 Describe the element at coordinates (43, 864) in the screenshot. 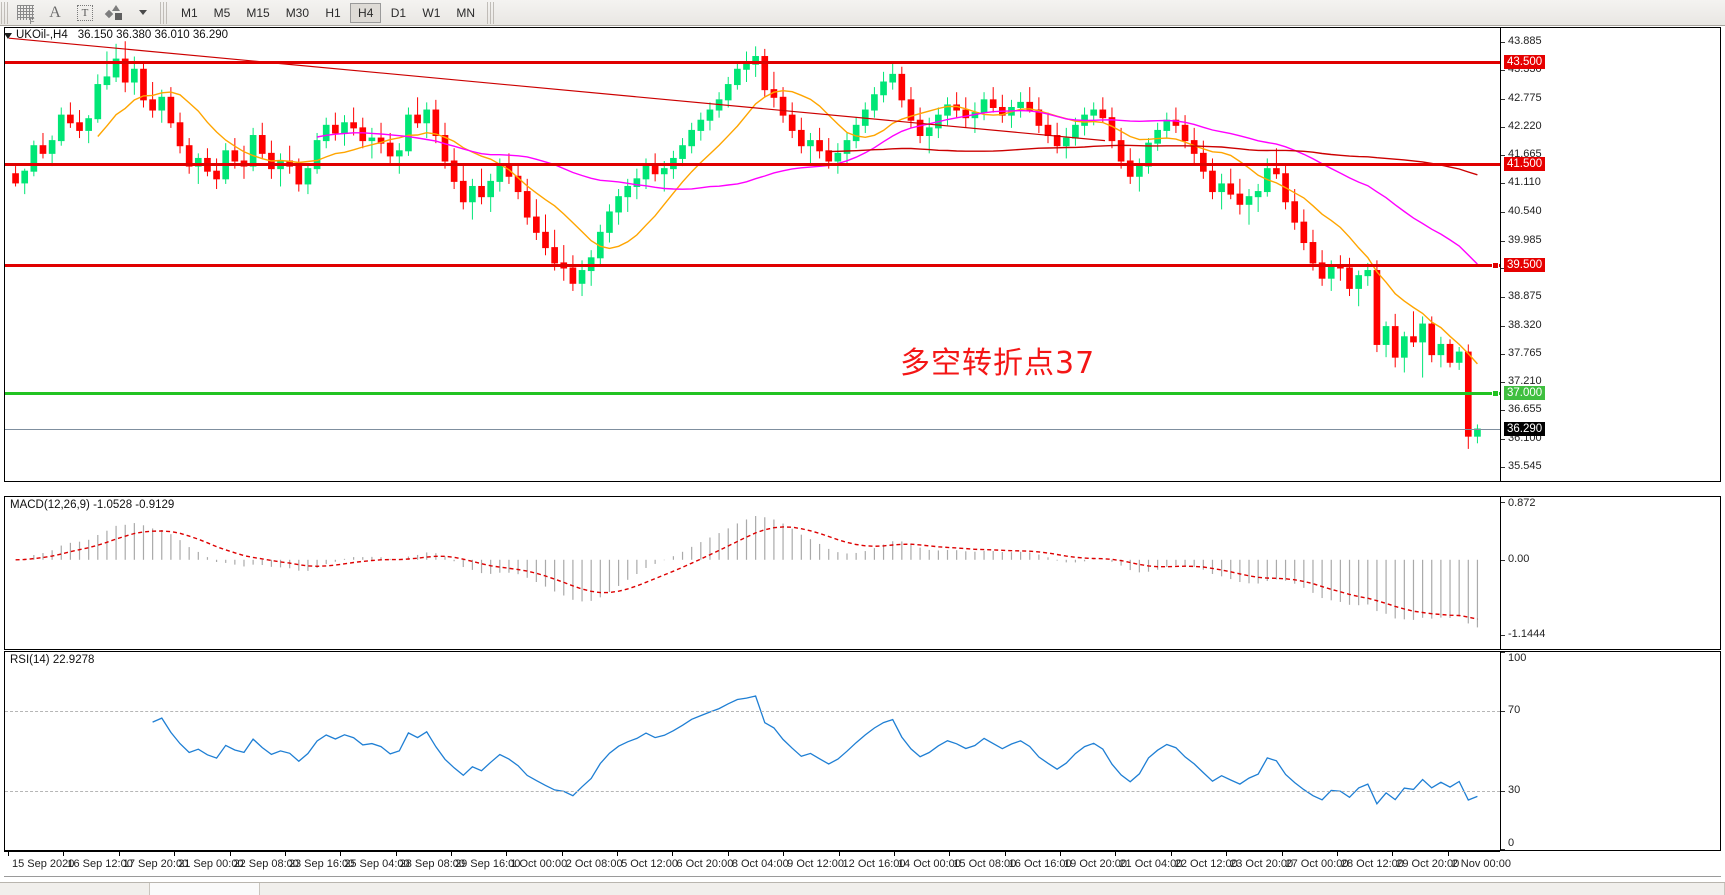

I see `time-tick-label: 15 Sep 2020` at that location.